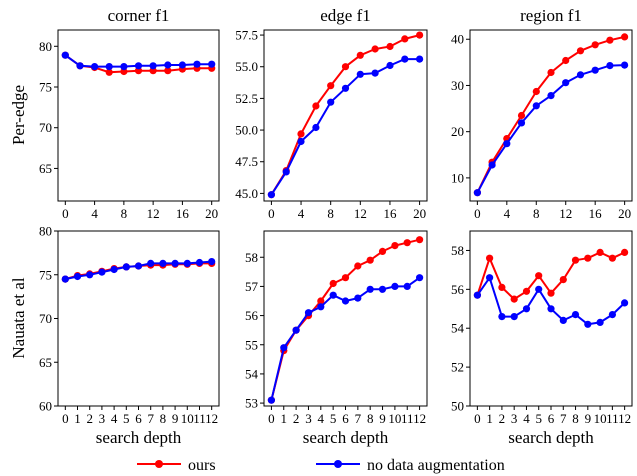 This screenshot has height=476, width=637. What do you see at coordinates (458, 328) in the screenshot?
I see `y-tick-label: 54` at bounding box center [458, 328].